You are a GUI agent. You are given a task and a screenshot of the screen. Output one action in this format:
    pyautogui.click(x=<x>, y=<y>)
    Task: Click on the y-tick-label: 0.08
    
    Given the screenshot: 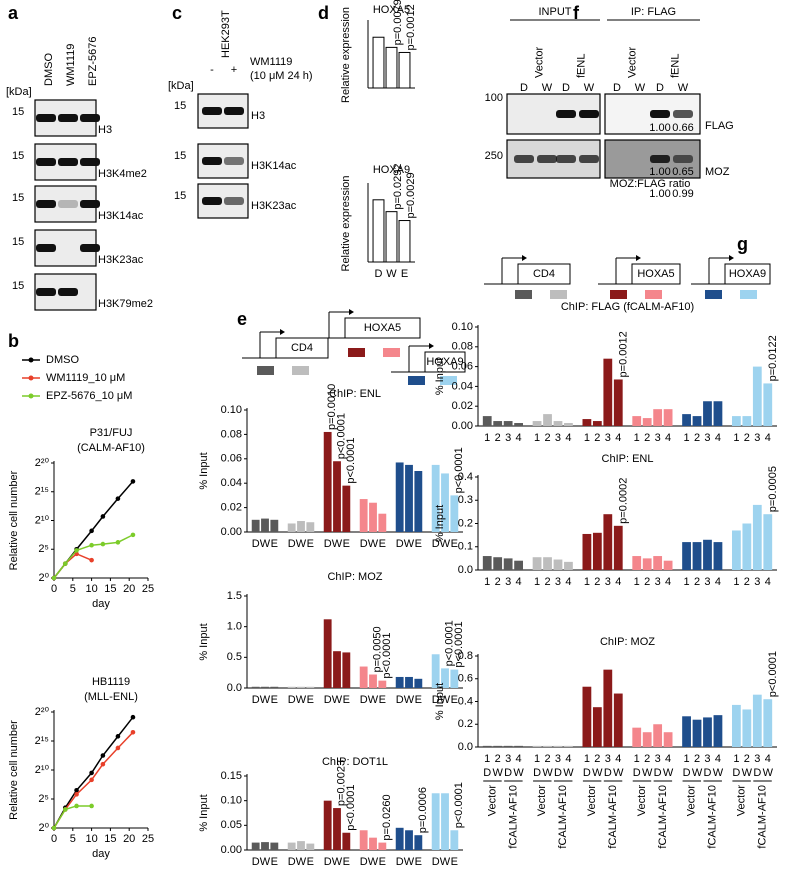 What is the action you would take?
    pyautogui.click(x=231, y=434)
    